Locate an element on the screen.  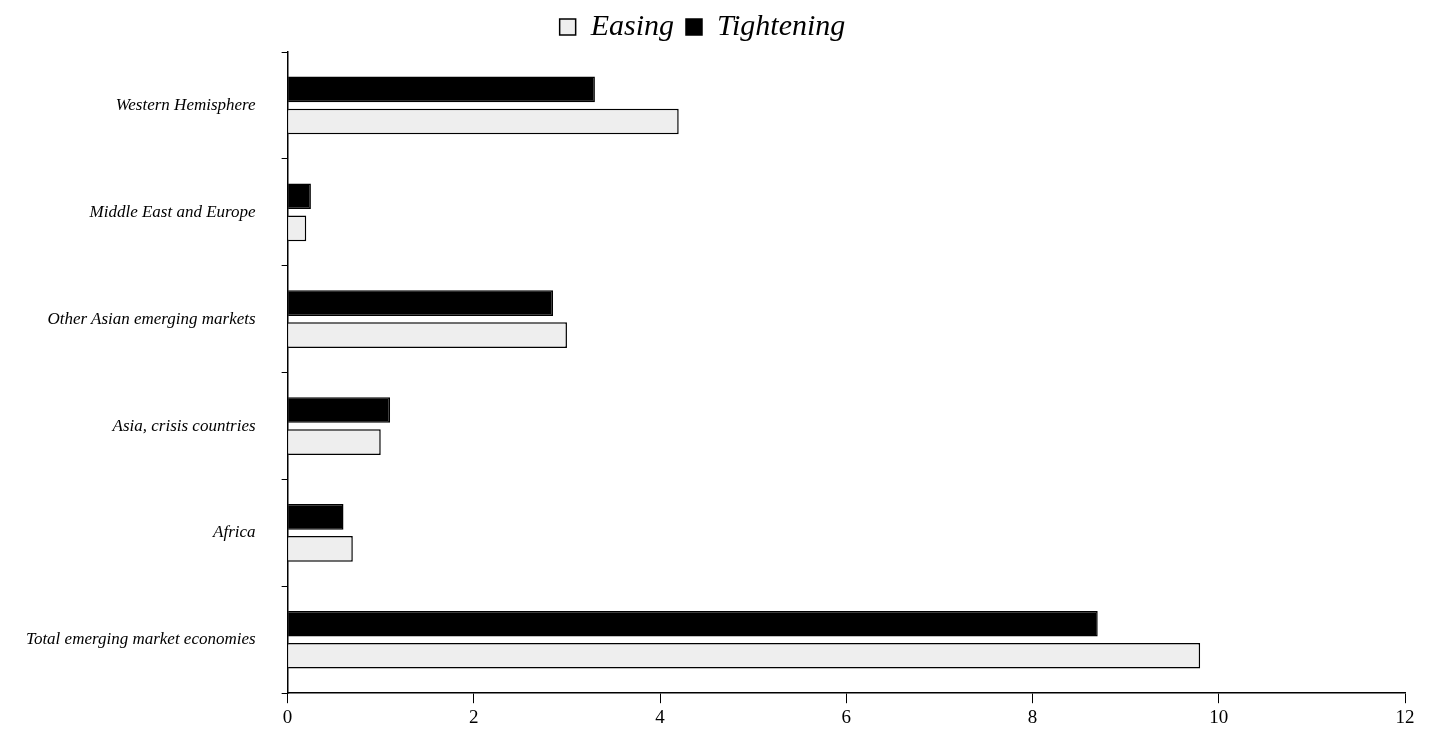
x-tick-label: 8 is located at coordinates (1032, 716).